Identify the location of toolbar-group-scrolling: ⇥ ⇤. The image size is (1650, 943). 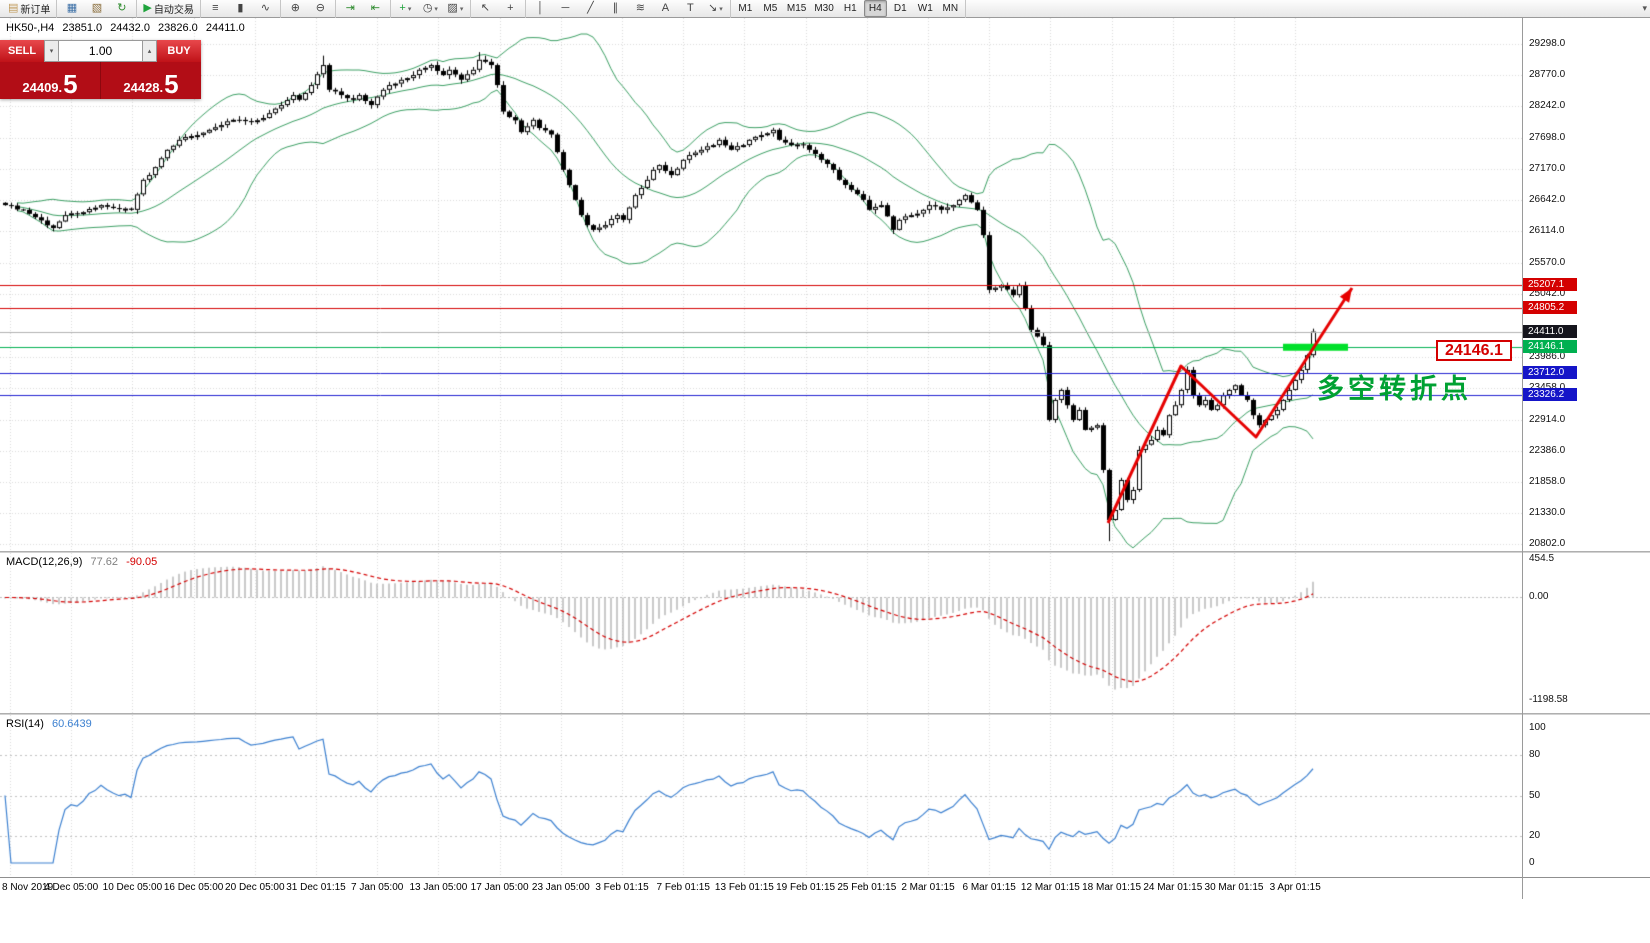
(363, 9).